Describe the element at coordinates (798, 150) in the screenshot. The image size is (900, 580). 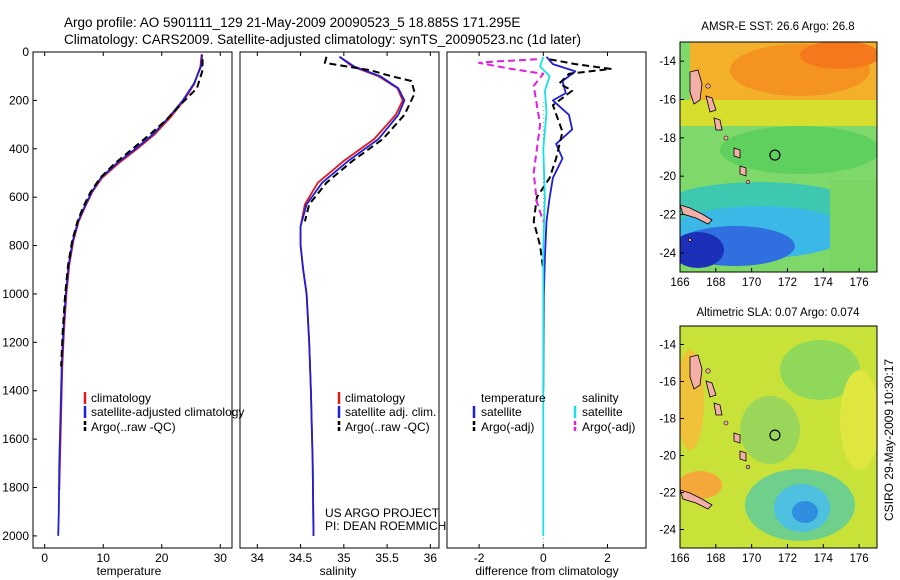
I see `sst-field-green-core` at that location.